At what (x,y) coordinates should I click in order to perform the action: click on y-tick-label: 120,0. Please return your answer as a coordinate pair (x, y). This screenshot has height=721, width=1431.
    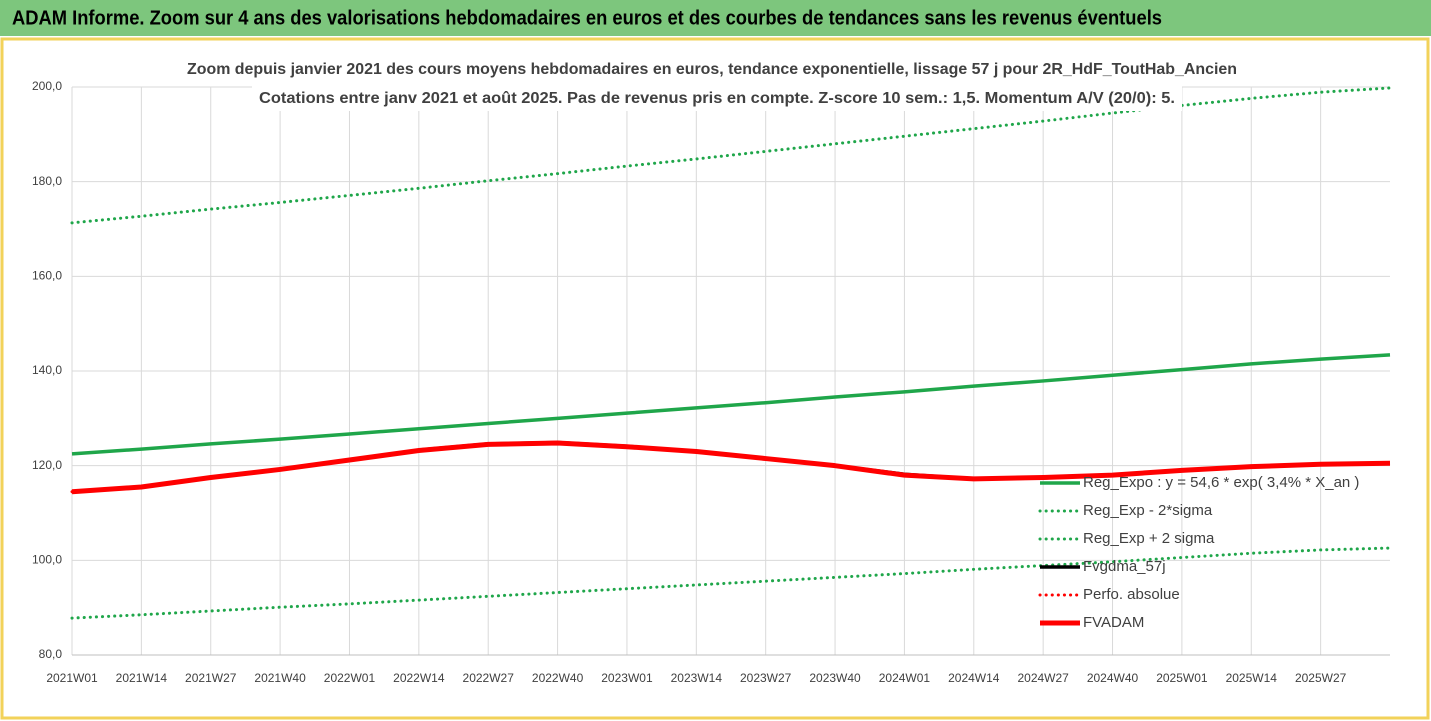
    Looking at the image, I should click on (47, 465).